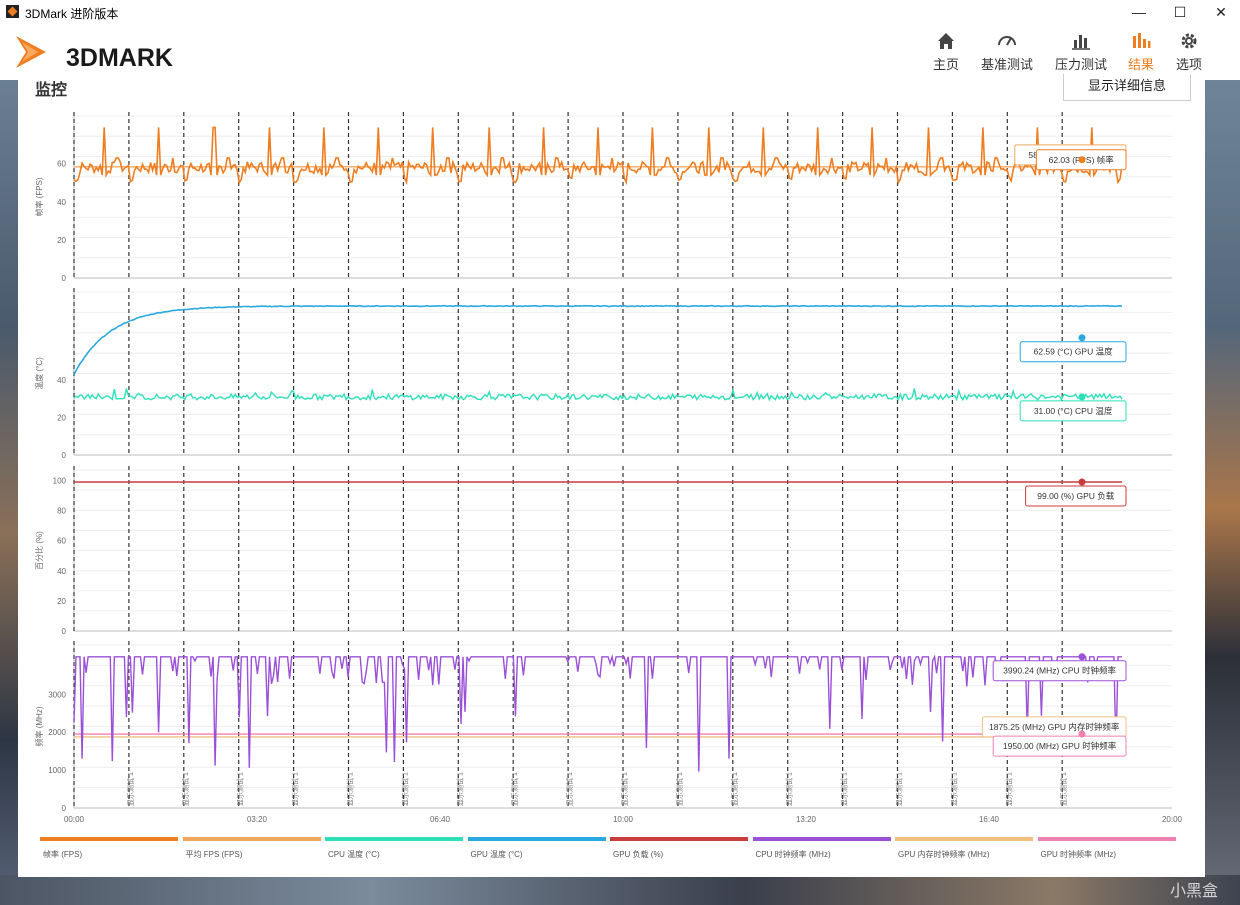 This screenshot has height=905, width=1240. What do you see at coordinates (12, 11) in the screenshot?
I see `app-icon` at bounding box center [12, 11].